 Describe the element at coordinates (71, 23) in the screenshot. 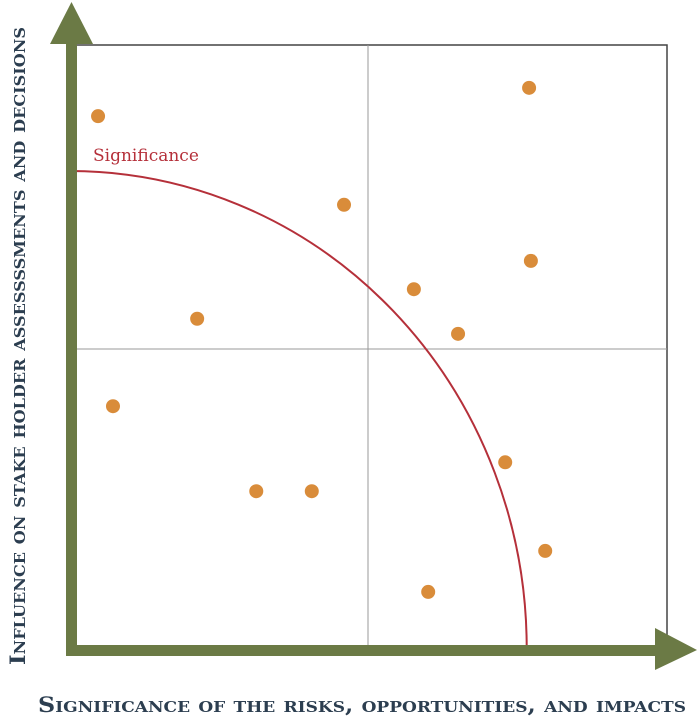

I see `y-axis-arrowhead` at that location.